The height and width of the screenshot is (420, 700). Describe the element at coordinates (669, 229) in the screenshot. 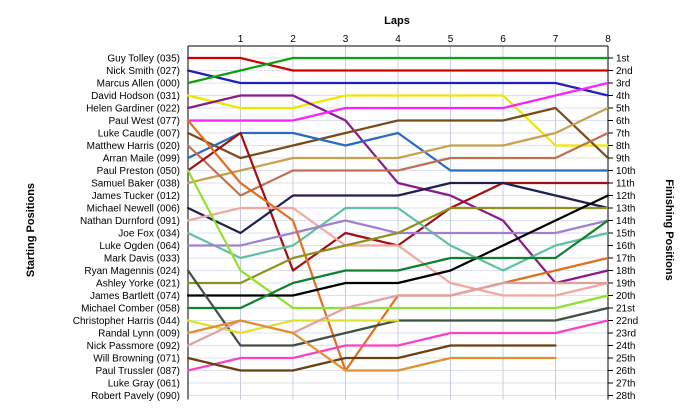

I see `y-axis-label-right: Finishing Positions` at that location.